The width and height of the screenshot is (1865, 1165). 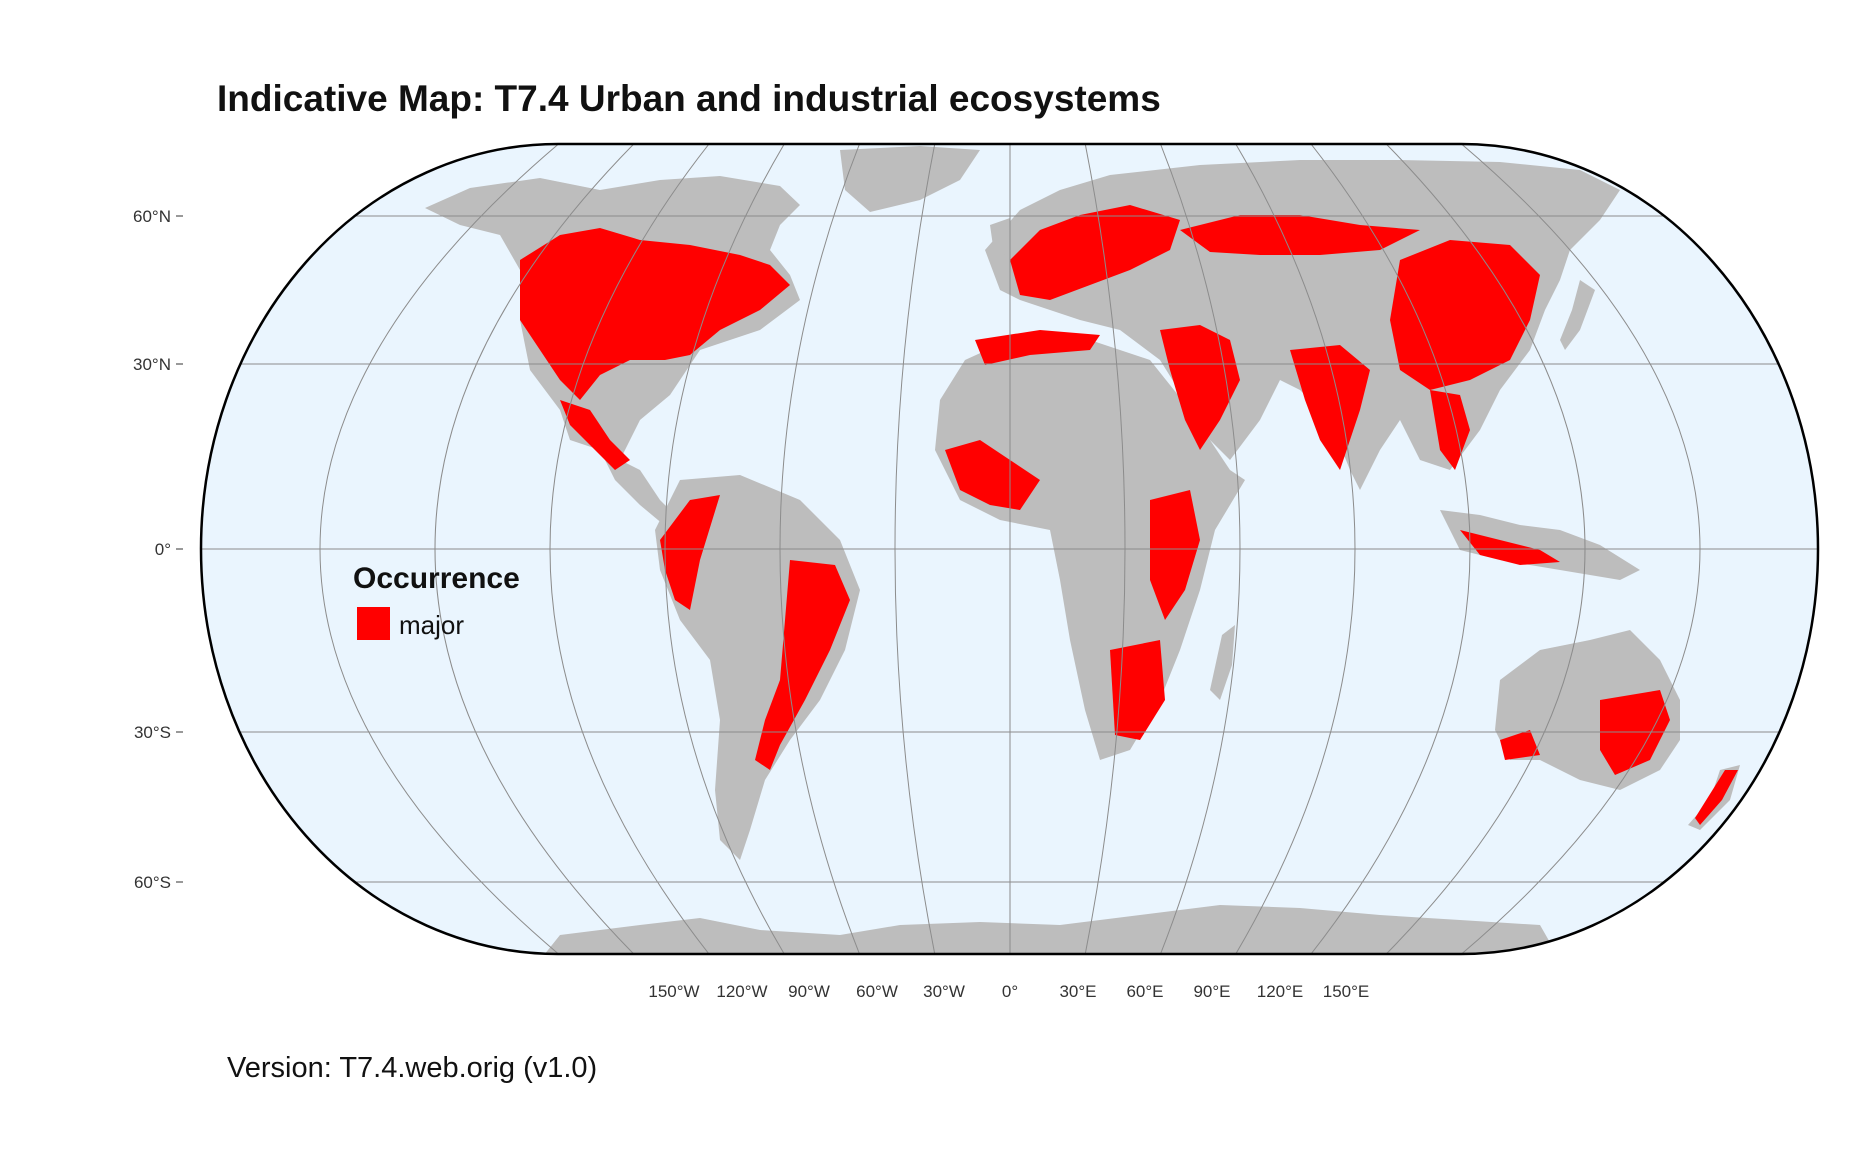 What do you see at coordinates (412, 1068) in the screenshot?
I see `version-text: Version: T7.4.web.orig (v1.0)` at bounding box center [412, 1068].